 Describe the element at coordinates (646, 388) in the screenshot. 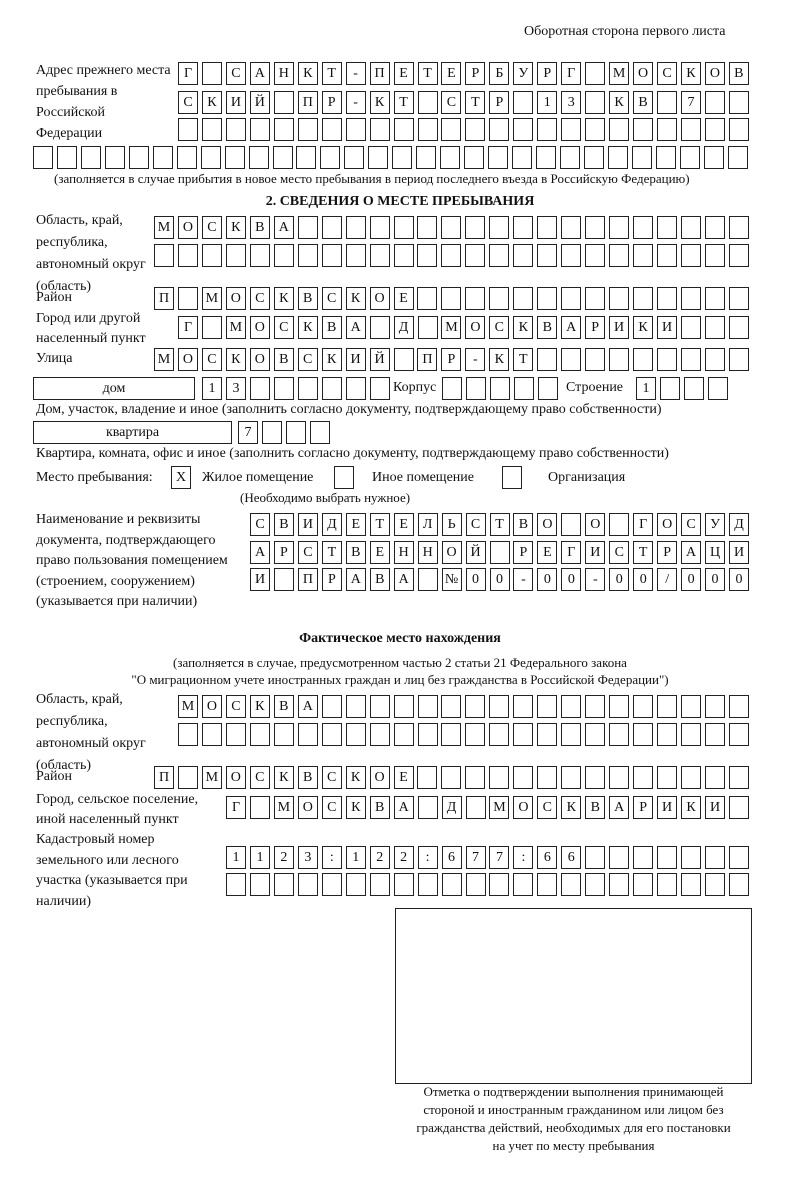

I see `char-cell: 1` at that location.